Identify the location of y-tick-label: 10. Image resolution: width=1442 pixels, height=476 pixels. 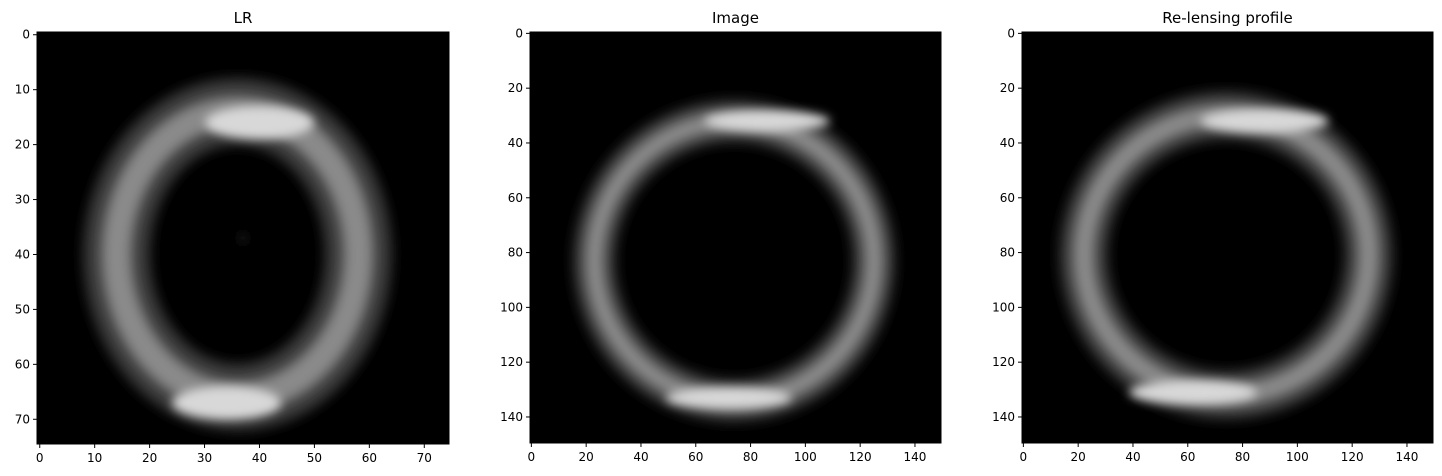
(22, 90).